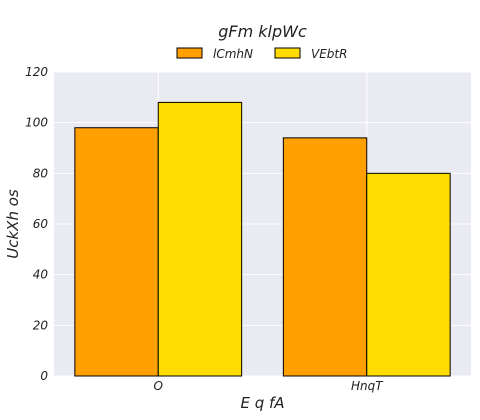 This screenshot has width=480, height=420. Describe the element at coordinates (13, 224) in the screenshot. I see `y-axis-label: UckXh os` at that location.